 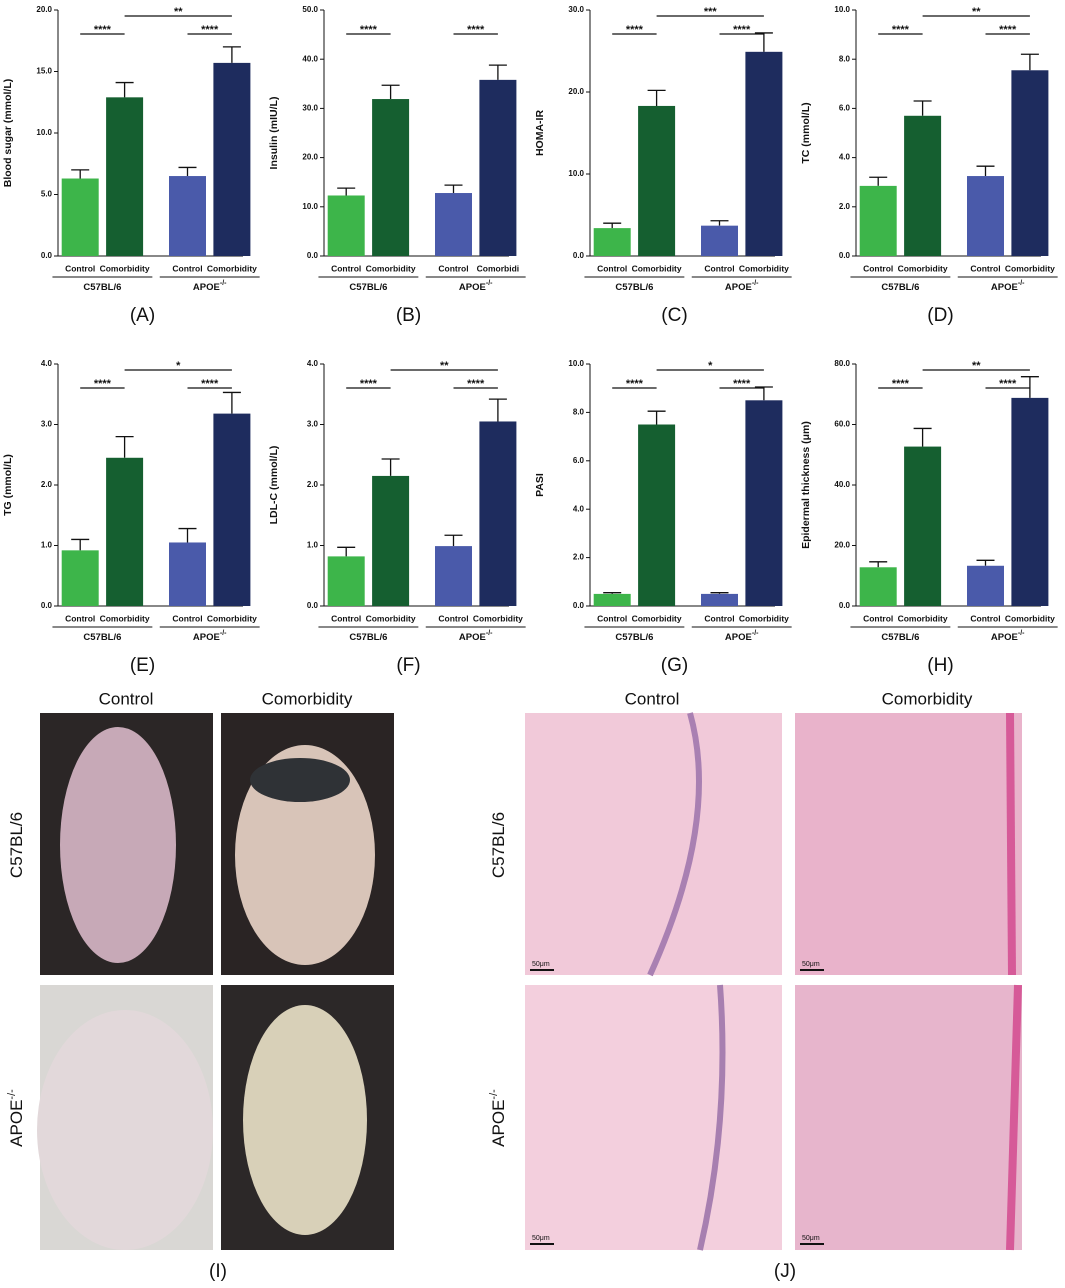 What do you see at coordinates (142, 315) in the screenshot?
I see `panel-label: (A)` at bounding box center [142, 315].